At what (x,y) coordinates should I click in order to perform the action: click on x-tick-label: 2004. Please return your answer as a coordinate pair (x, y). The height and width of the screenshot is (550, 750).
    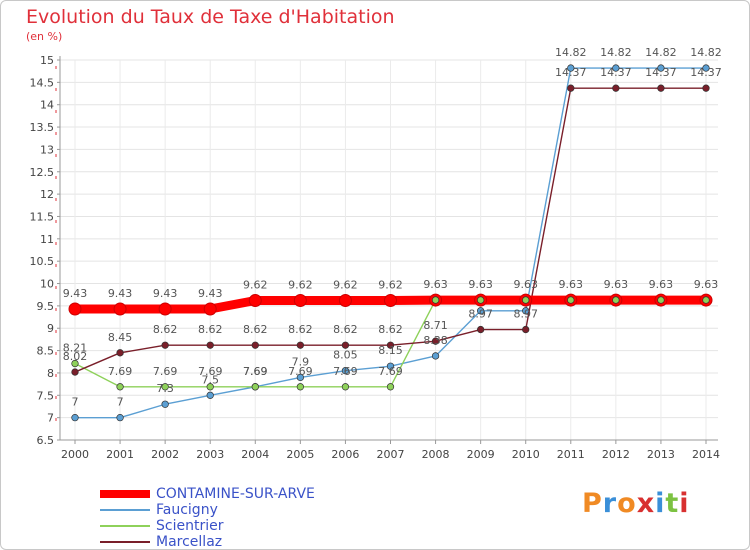
    Looking at the image, I should click on (255, 454).